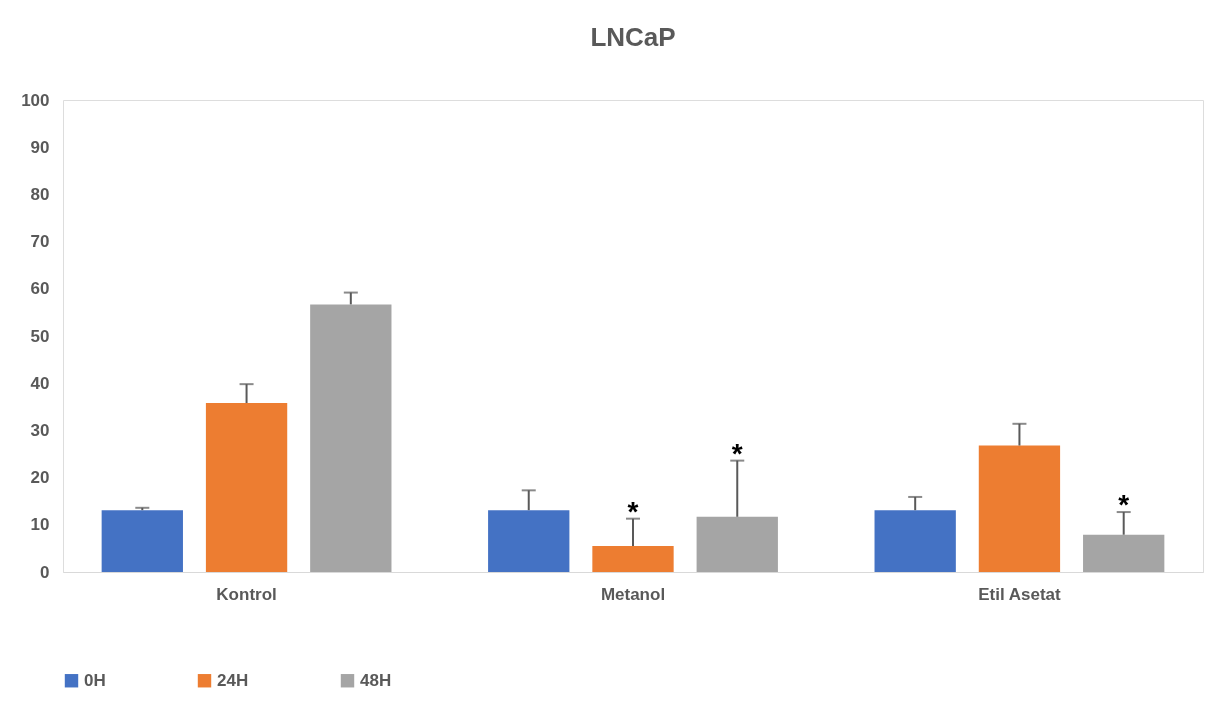  I want to click on y-tick-label: 90, so click(40, 147).